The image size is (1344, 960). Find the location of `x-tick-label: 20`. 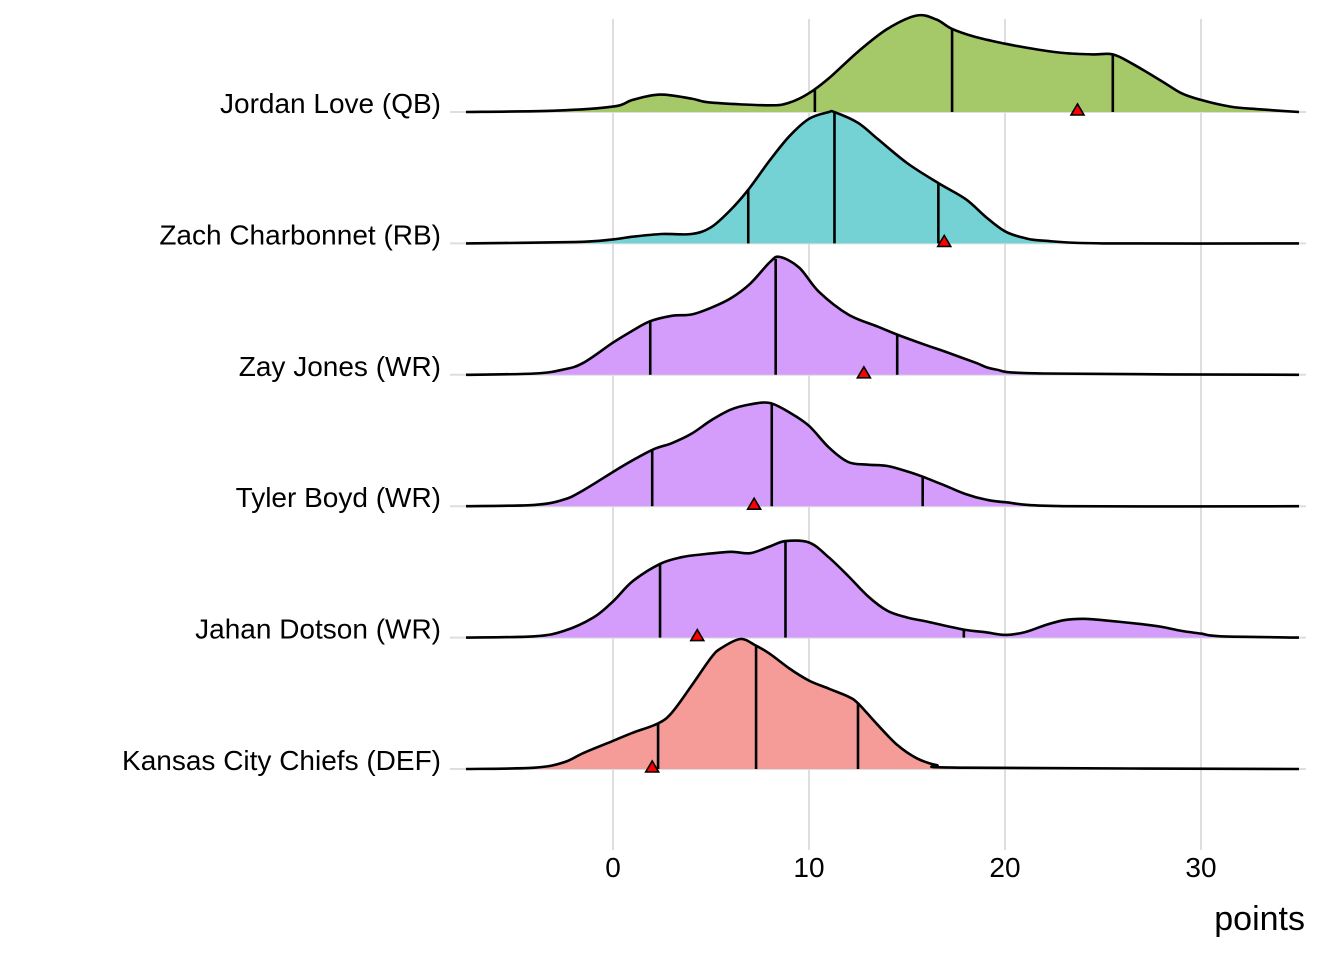

x-tick-label: 20 is located at coordinates (1004, 867).